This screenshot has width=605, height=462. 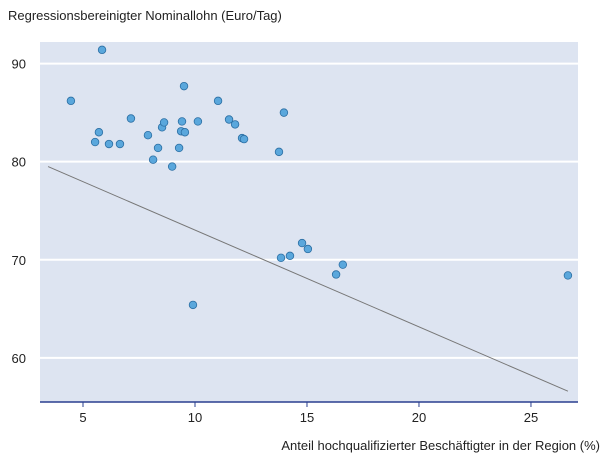 What do you see at coordinates (307, 417) in the screenshot?
I see `x-tick-label: 15` at bounding box center [307, 417].